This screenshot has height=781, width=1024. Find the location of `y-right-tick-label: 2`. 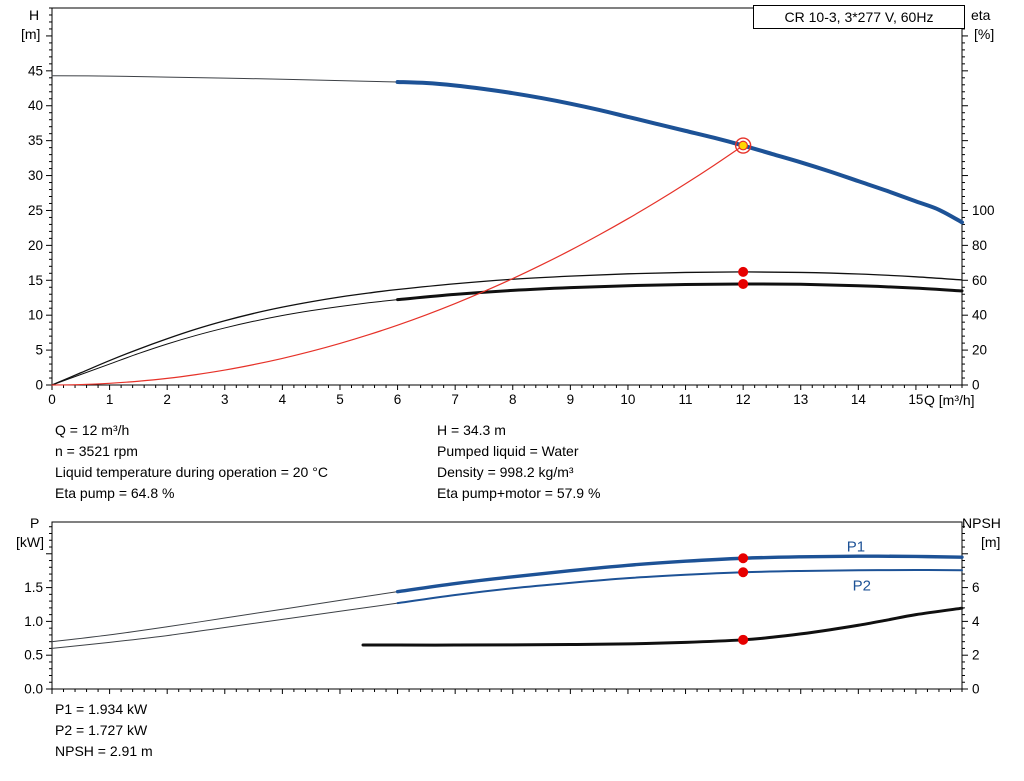

y-right-tick-label: 2 is located at coordinates (976, 655).